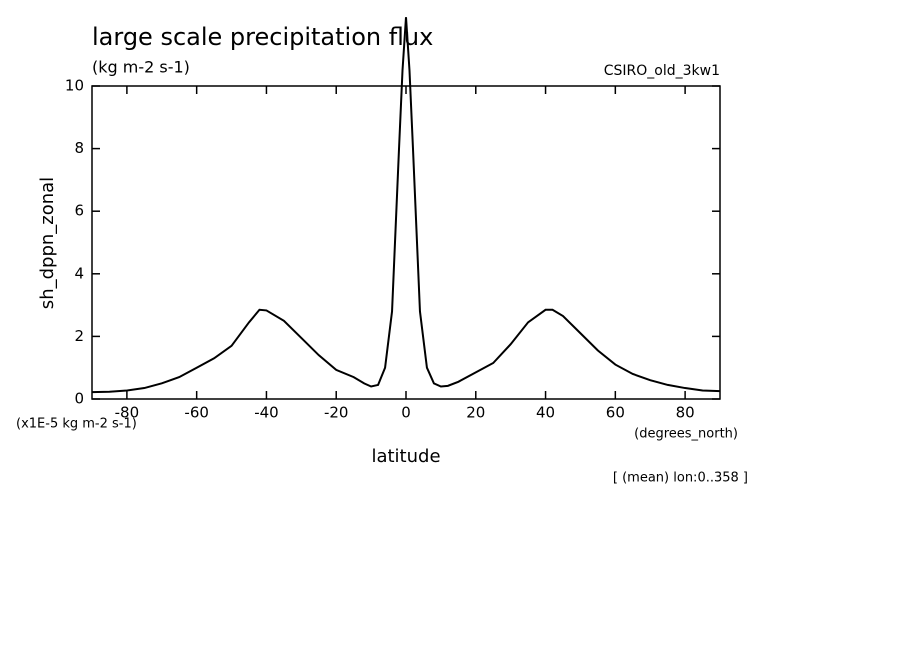 This screenshot has width=904, height=654. What do you see at coordinates (615, 413) in the screenshot?
I see `x-tick-label: 60` at bounding box center [615, 413].